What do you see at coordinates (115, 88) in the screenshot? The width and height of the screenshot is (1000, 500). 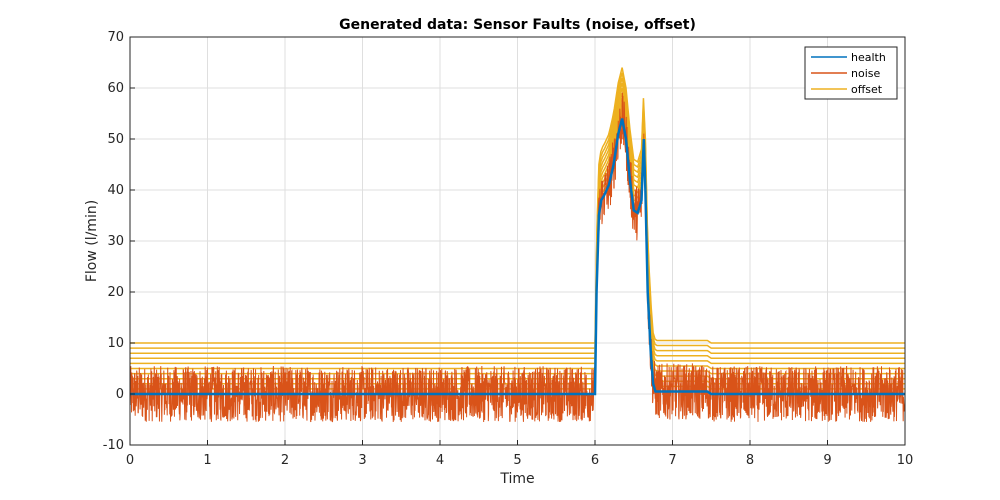 I see `y-tick-label: 60` at bounding box center [115, 88].